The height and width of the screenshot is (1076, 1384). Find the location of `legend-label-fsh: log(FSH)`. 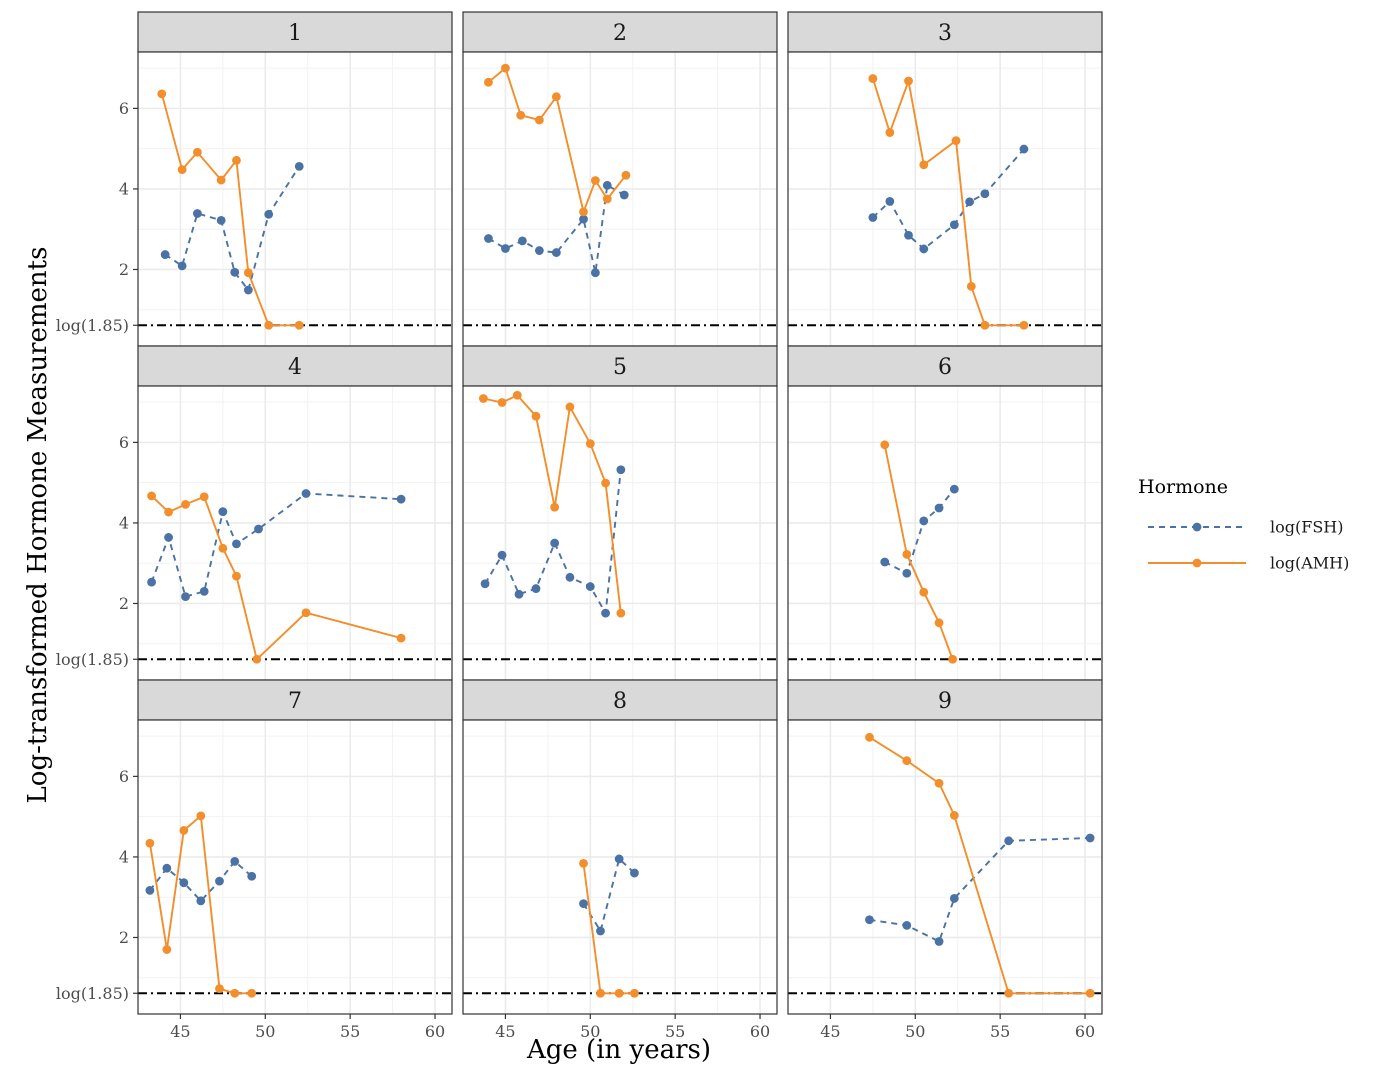

legend-label-fsh: log(FSH) is located at coordinates (1307, 527).